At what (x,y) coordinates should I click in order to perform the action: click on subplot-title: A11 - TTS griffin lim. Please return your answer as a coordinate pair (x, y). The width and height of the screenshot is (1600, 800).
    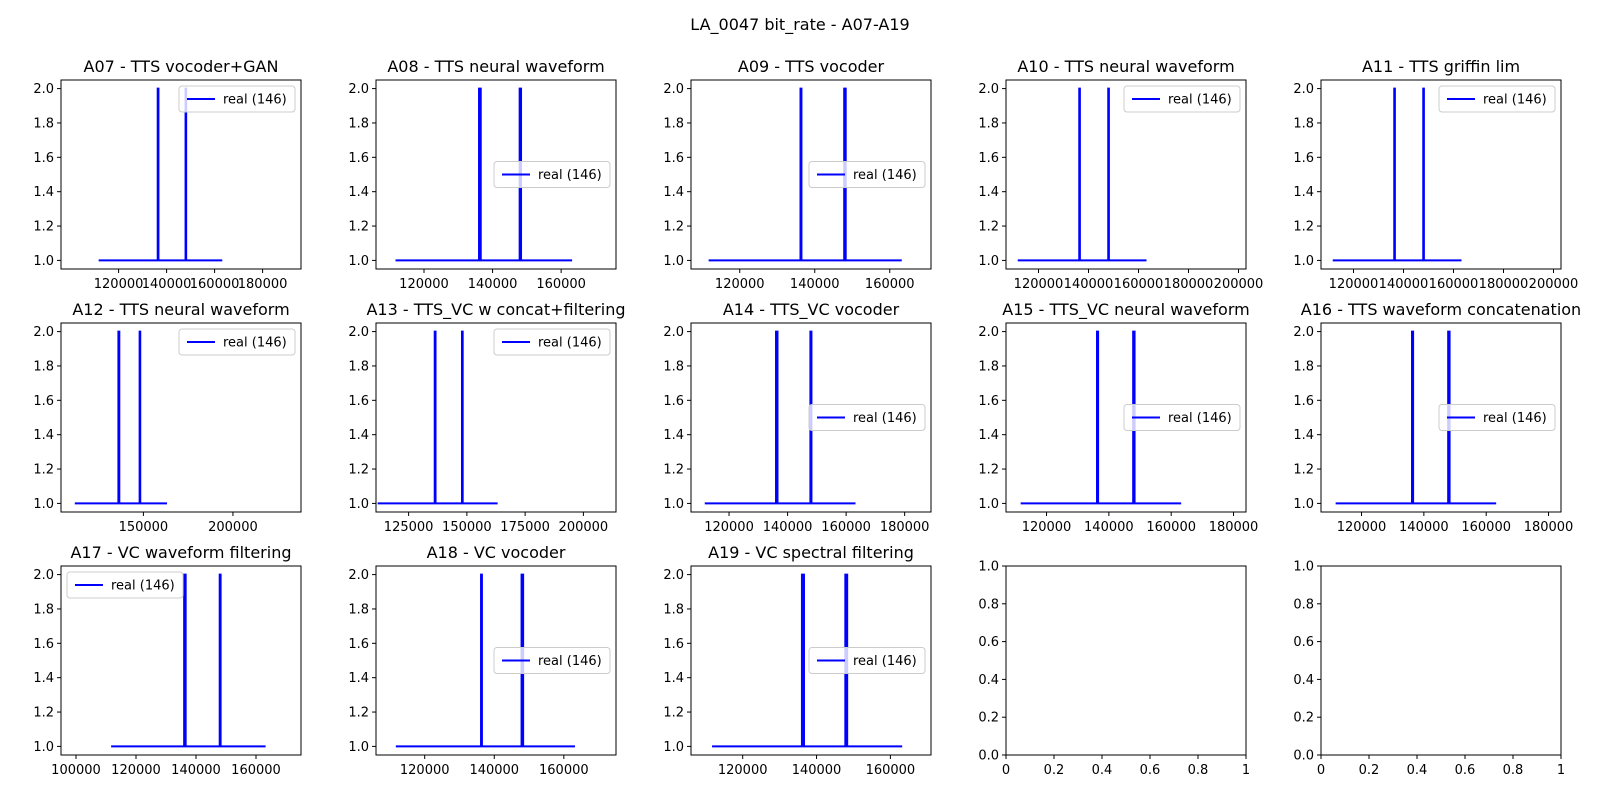
    Looking at the image, I should click on (1441, 66).